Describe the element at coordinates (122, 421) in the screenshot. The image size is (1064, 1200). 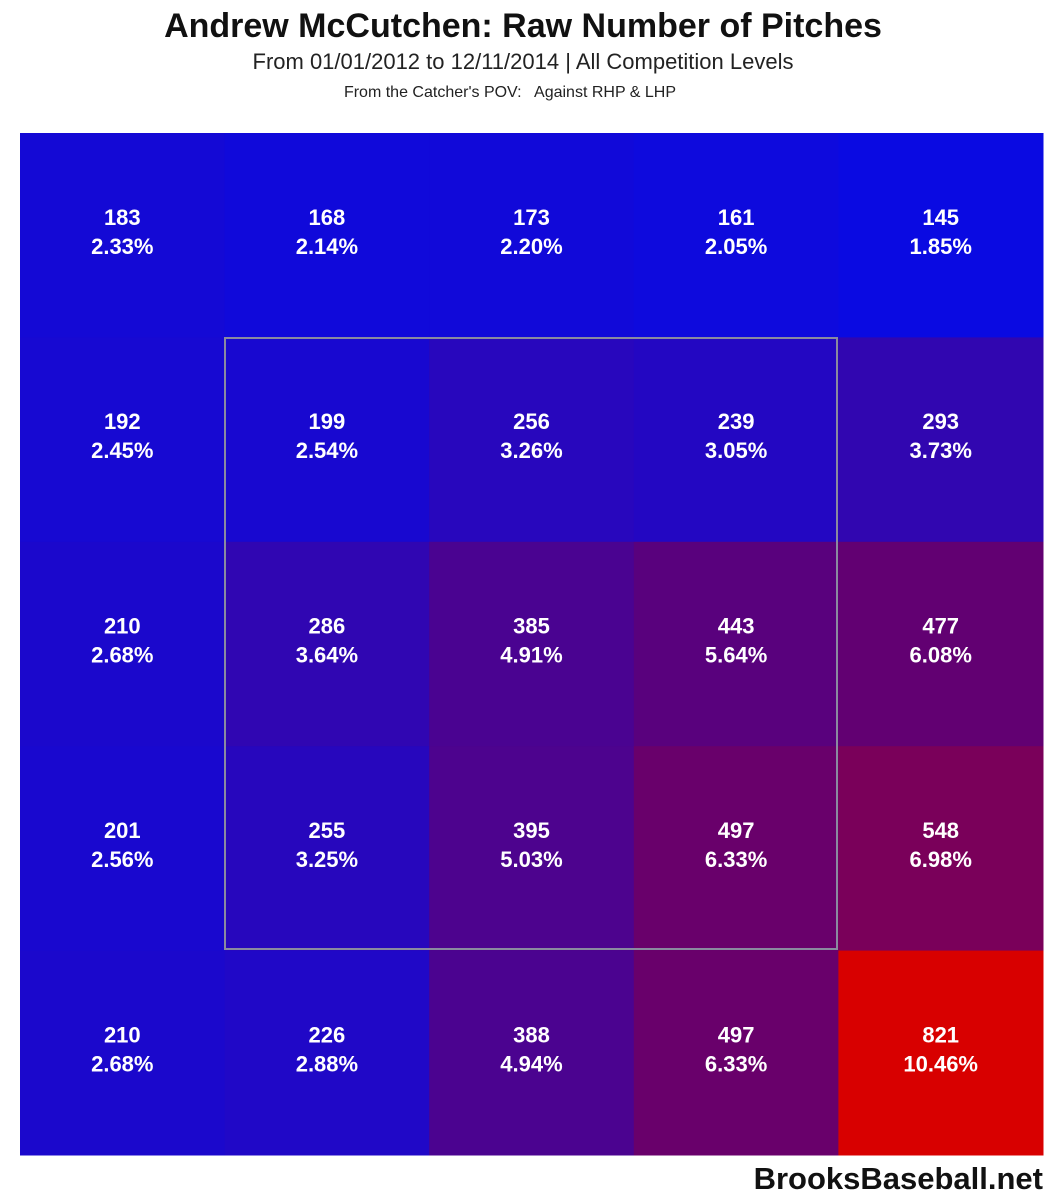
I see `cell-count: 192` at that location.